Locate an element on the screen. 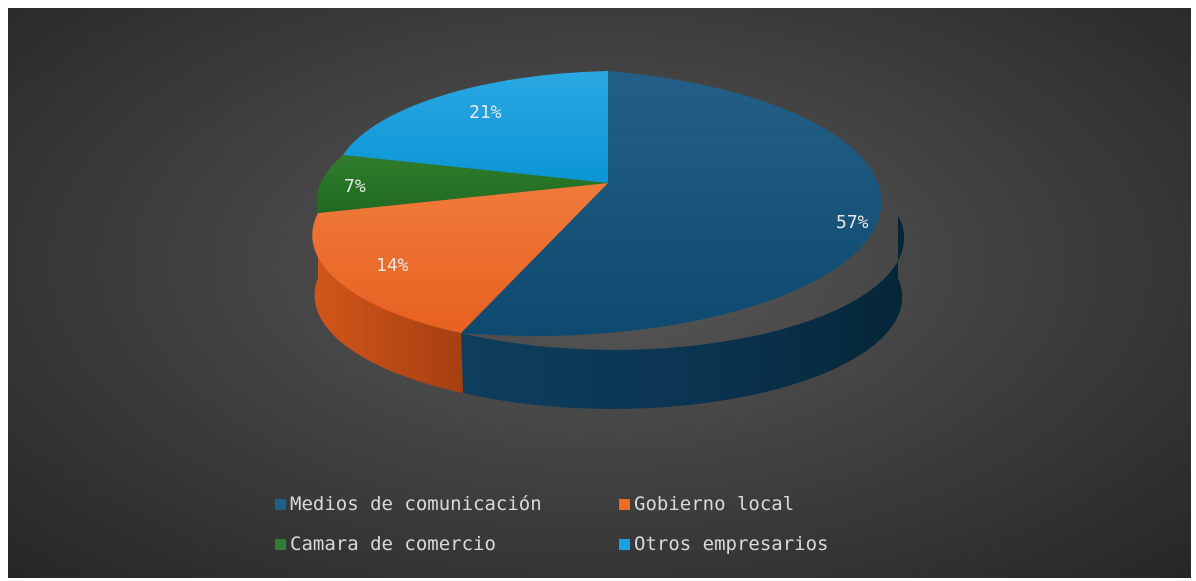  legend-item-medios: Medios de comunicación is located at coordinates (408, 504).